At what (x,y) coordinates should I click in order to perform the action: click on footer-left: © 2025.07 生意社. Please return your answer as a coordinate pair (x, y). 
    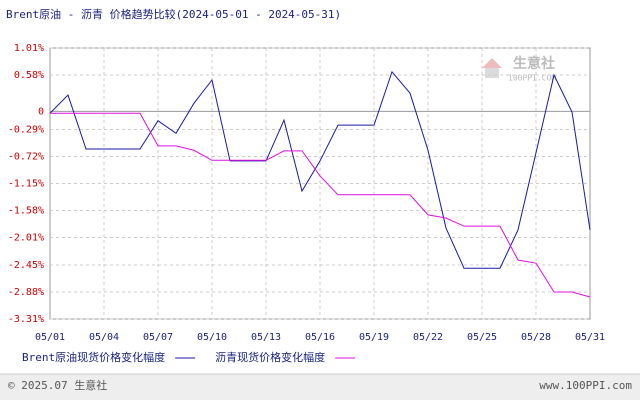
    Looking at the image, I should click on (57, 385).